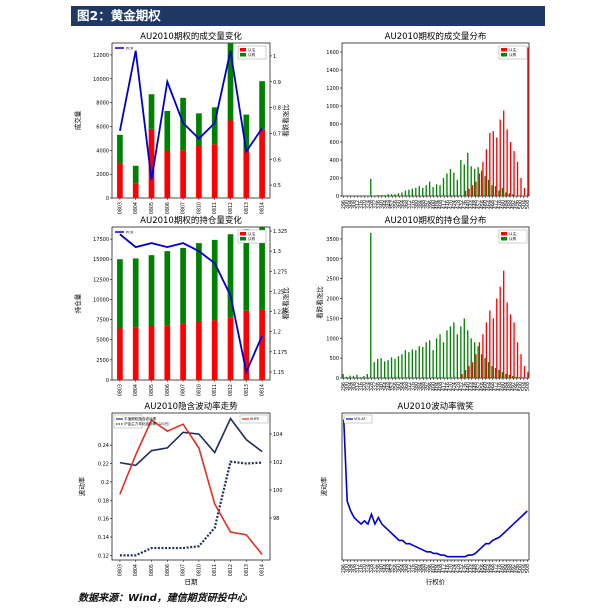  What do you see at coordinates (438, 568) in the screenshot?
I see `x-axis-tick-label: 404` at bounding box center [438, 568].